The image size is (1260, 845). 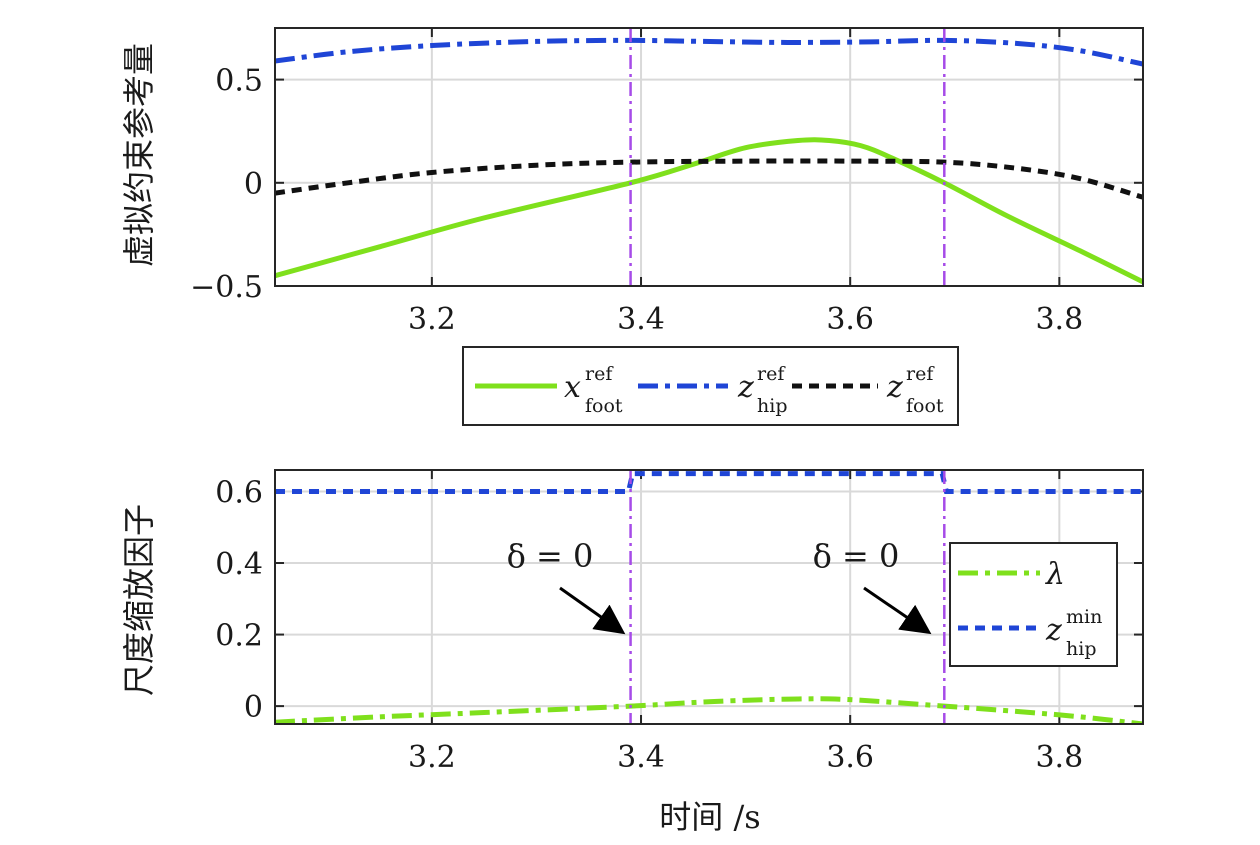 What do you see at coordinates (925, 406) in the screenshot?
I see `legend-label-z-foot-ref-sub: foot` at bounding box center [925, 406].